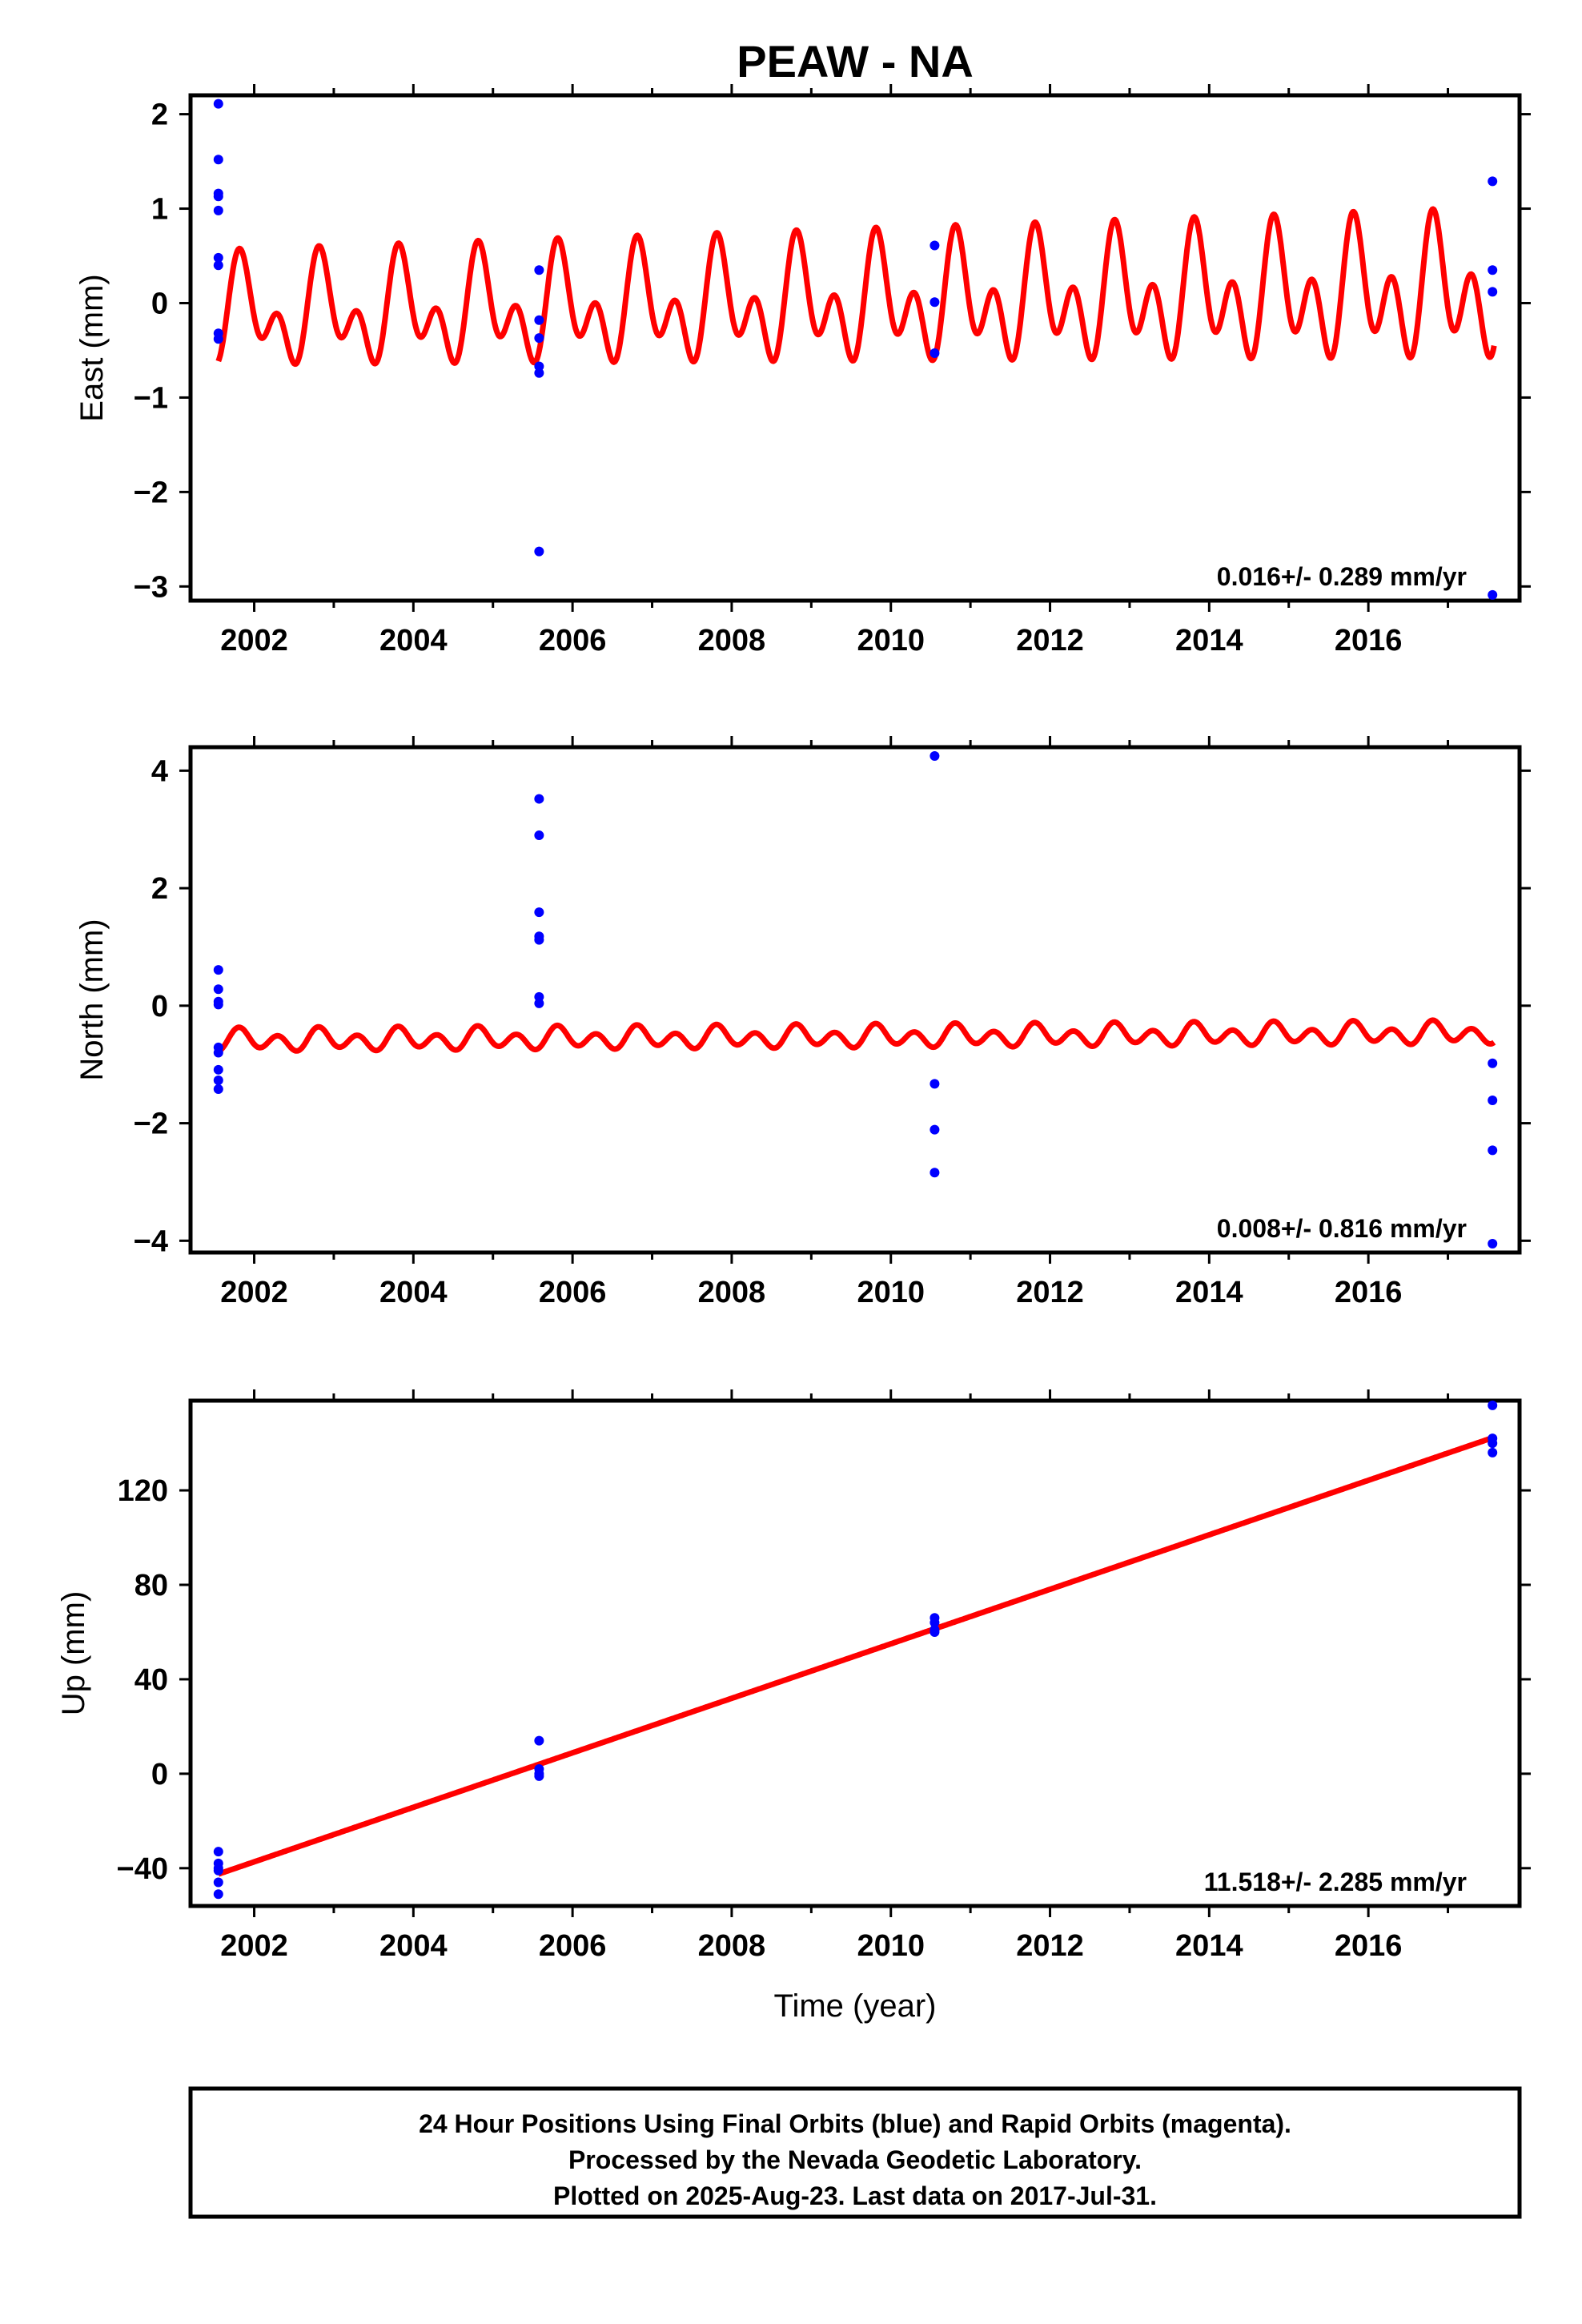 The image size is (1582, 2324). What do you see at coordinates (159, 1006) in the screenshot?
I see `north-y-tick-label: 0` at bounding box center [159, 1006].